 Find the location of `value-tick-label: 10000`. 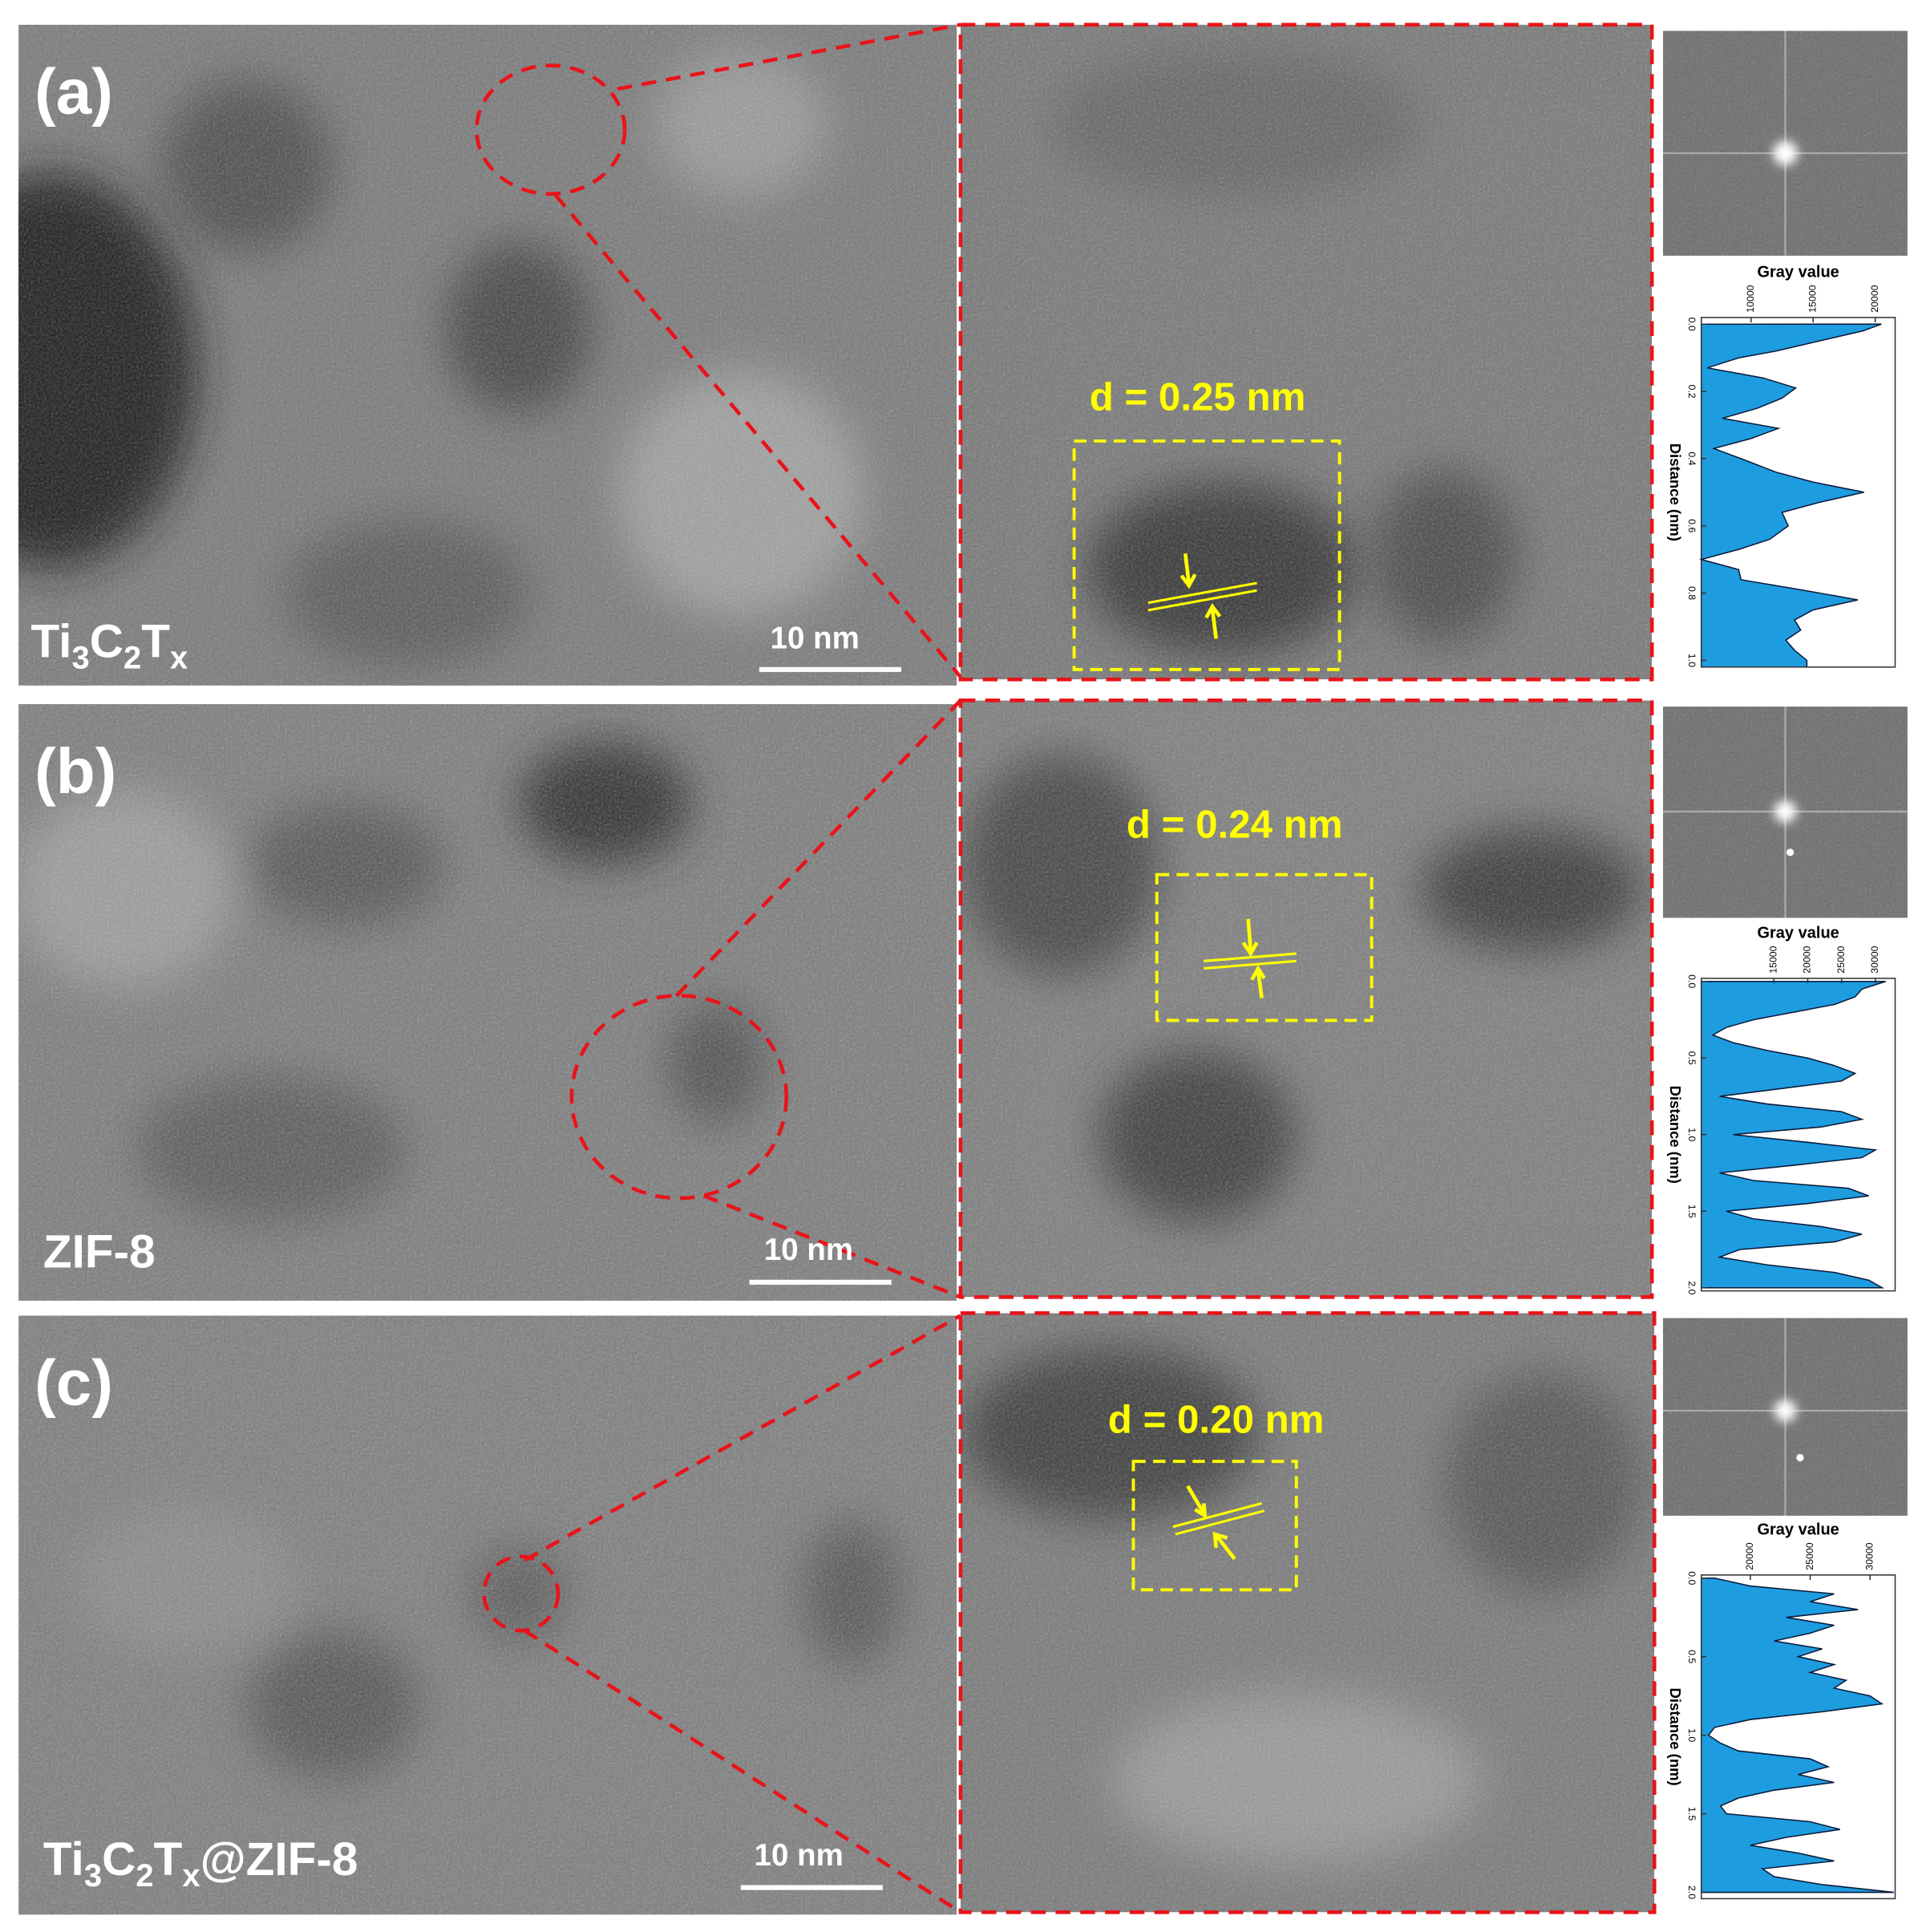

value-tick-label: 10000 is located at coordinates (1751, 298).